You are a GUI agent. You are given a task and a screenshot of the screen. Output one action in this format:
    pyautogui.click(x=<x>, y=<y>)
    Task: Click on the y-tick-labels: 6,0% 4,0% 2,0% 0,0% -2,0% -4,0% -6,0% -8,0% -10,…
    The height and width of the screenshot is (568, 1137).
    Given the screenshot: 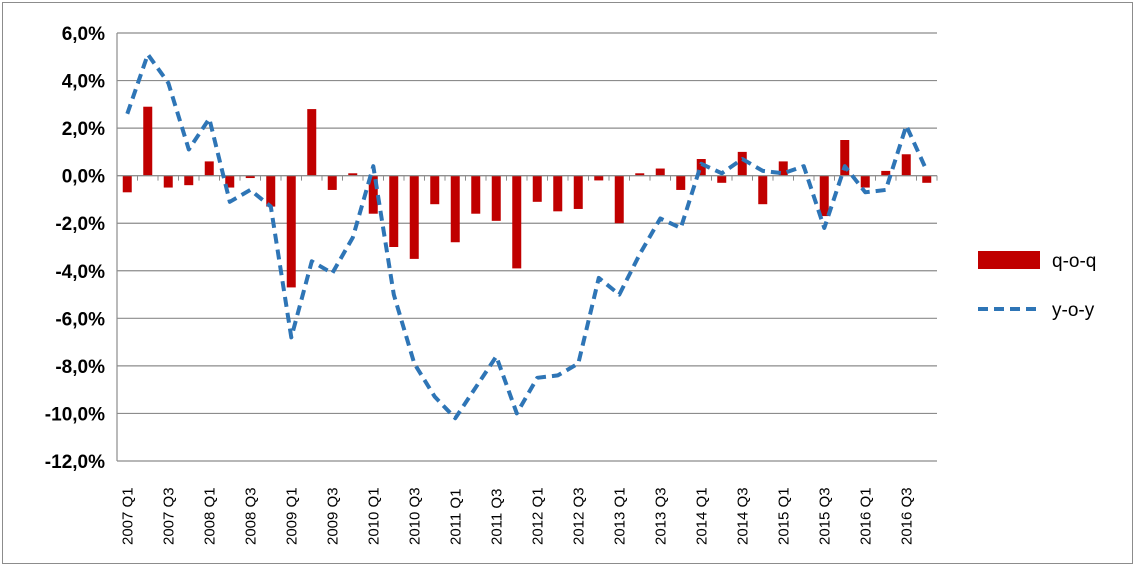 What is the action you would take?
    pyautogui.click(x=75, y=248)
    